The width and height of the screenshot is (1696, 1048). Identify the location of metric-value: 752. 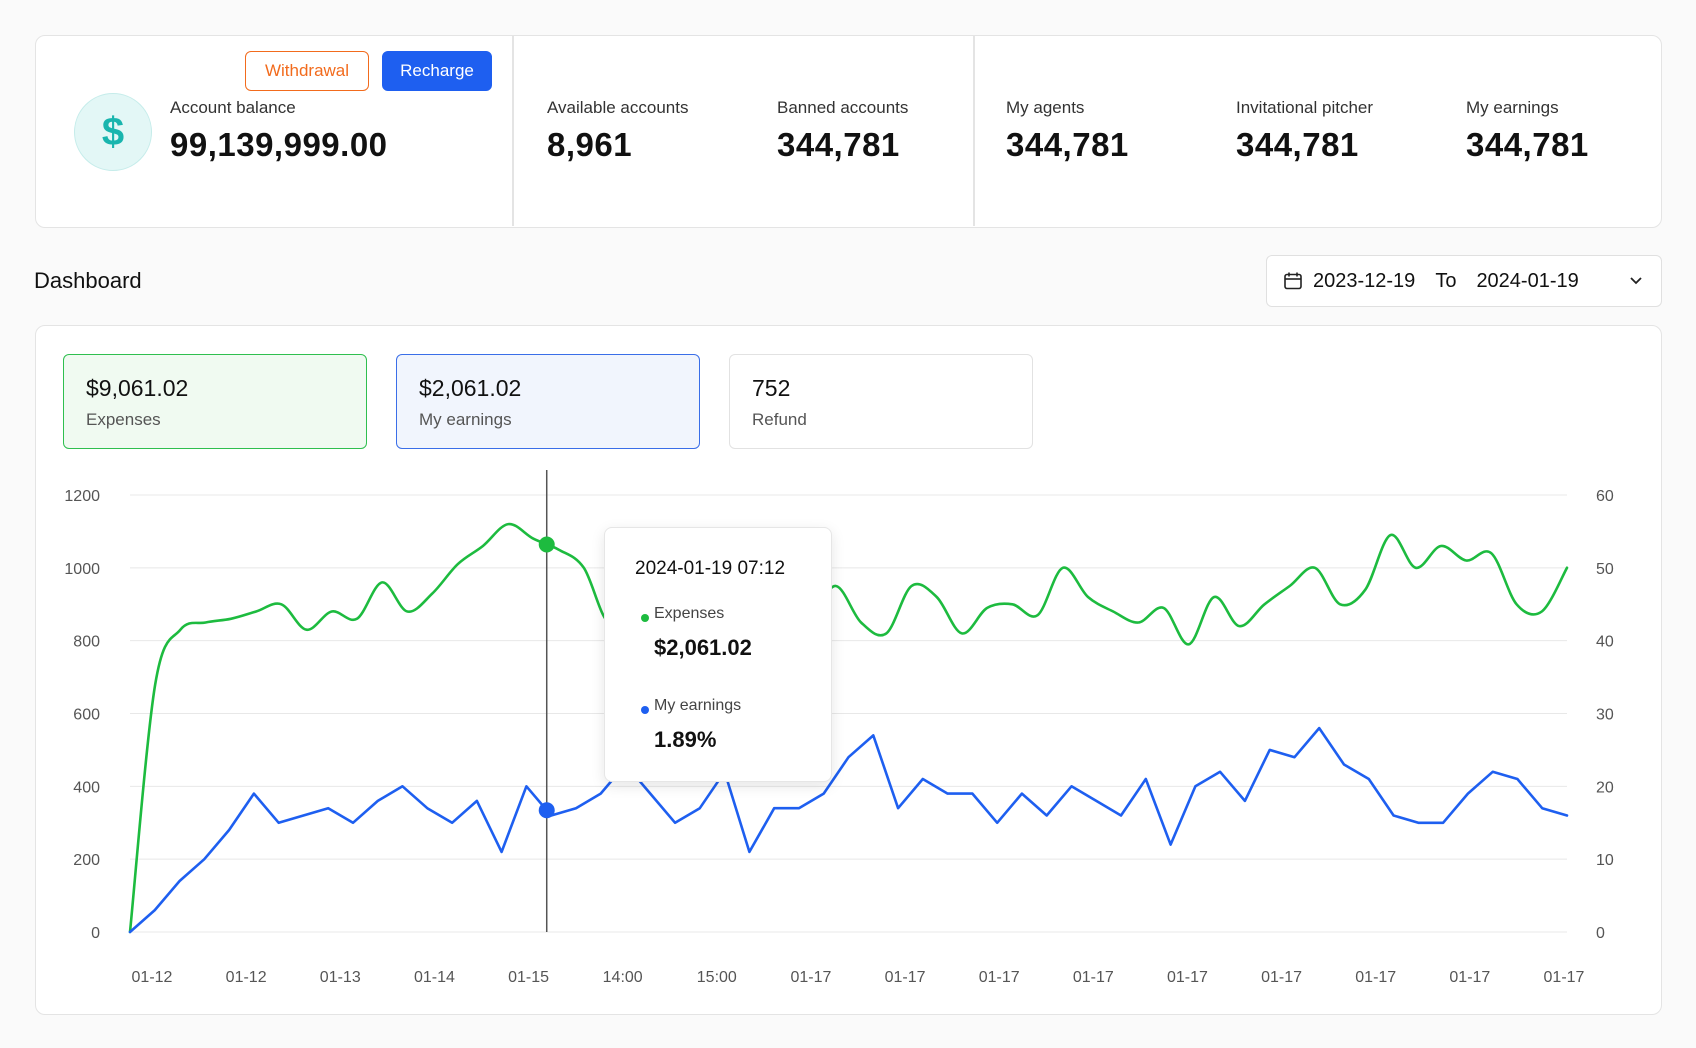
(771, 388).